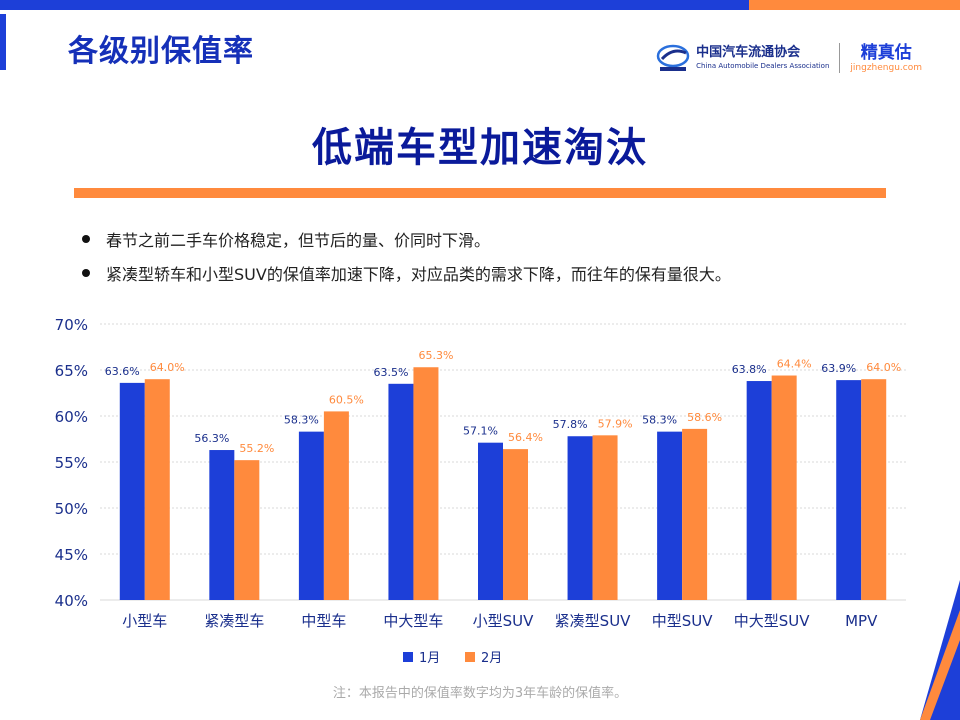 The width and height of the screenshot is (960, 720). What do you see at coordinates (525, 437) in the screenshot?
I see `data-label: 56.4%` at bounding box center [525, 437].